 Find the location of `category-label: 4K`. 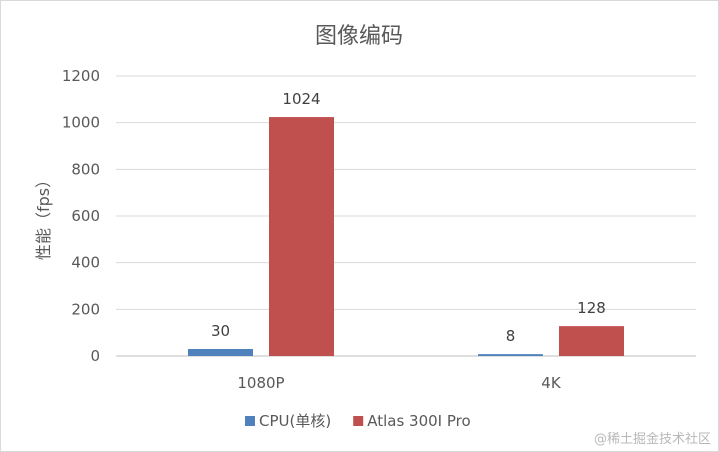

category-label: 4K is located at coordinates (551, 383).